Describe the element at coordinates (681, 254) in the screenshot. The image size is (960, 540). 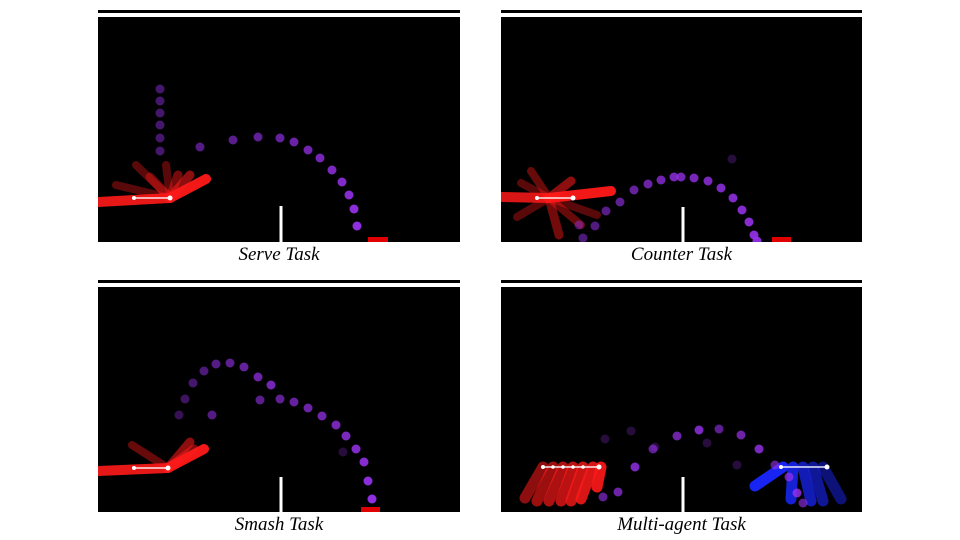
I see `counter-task-caption: Counter Task` at that location.